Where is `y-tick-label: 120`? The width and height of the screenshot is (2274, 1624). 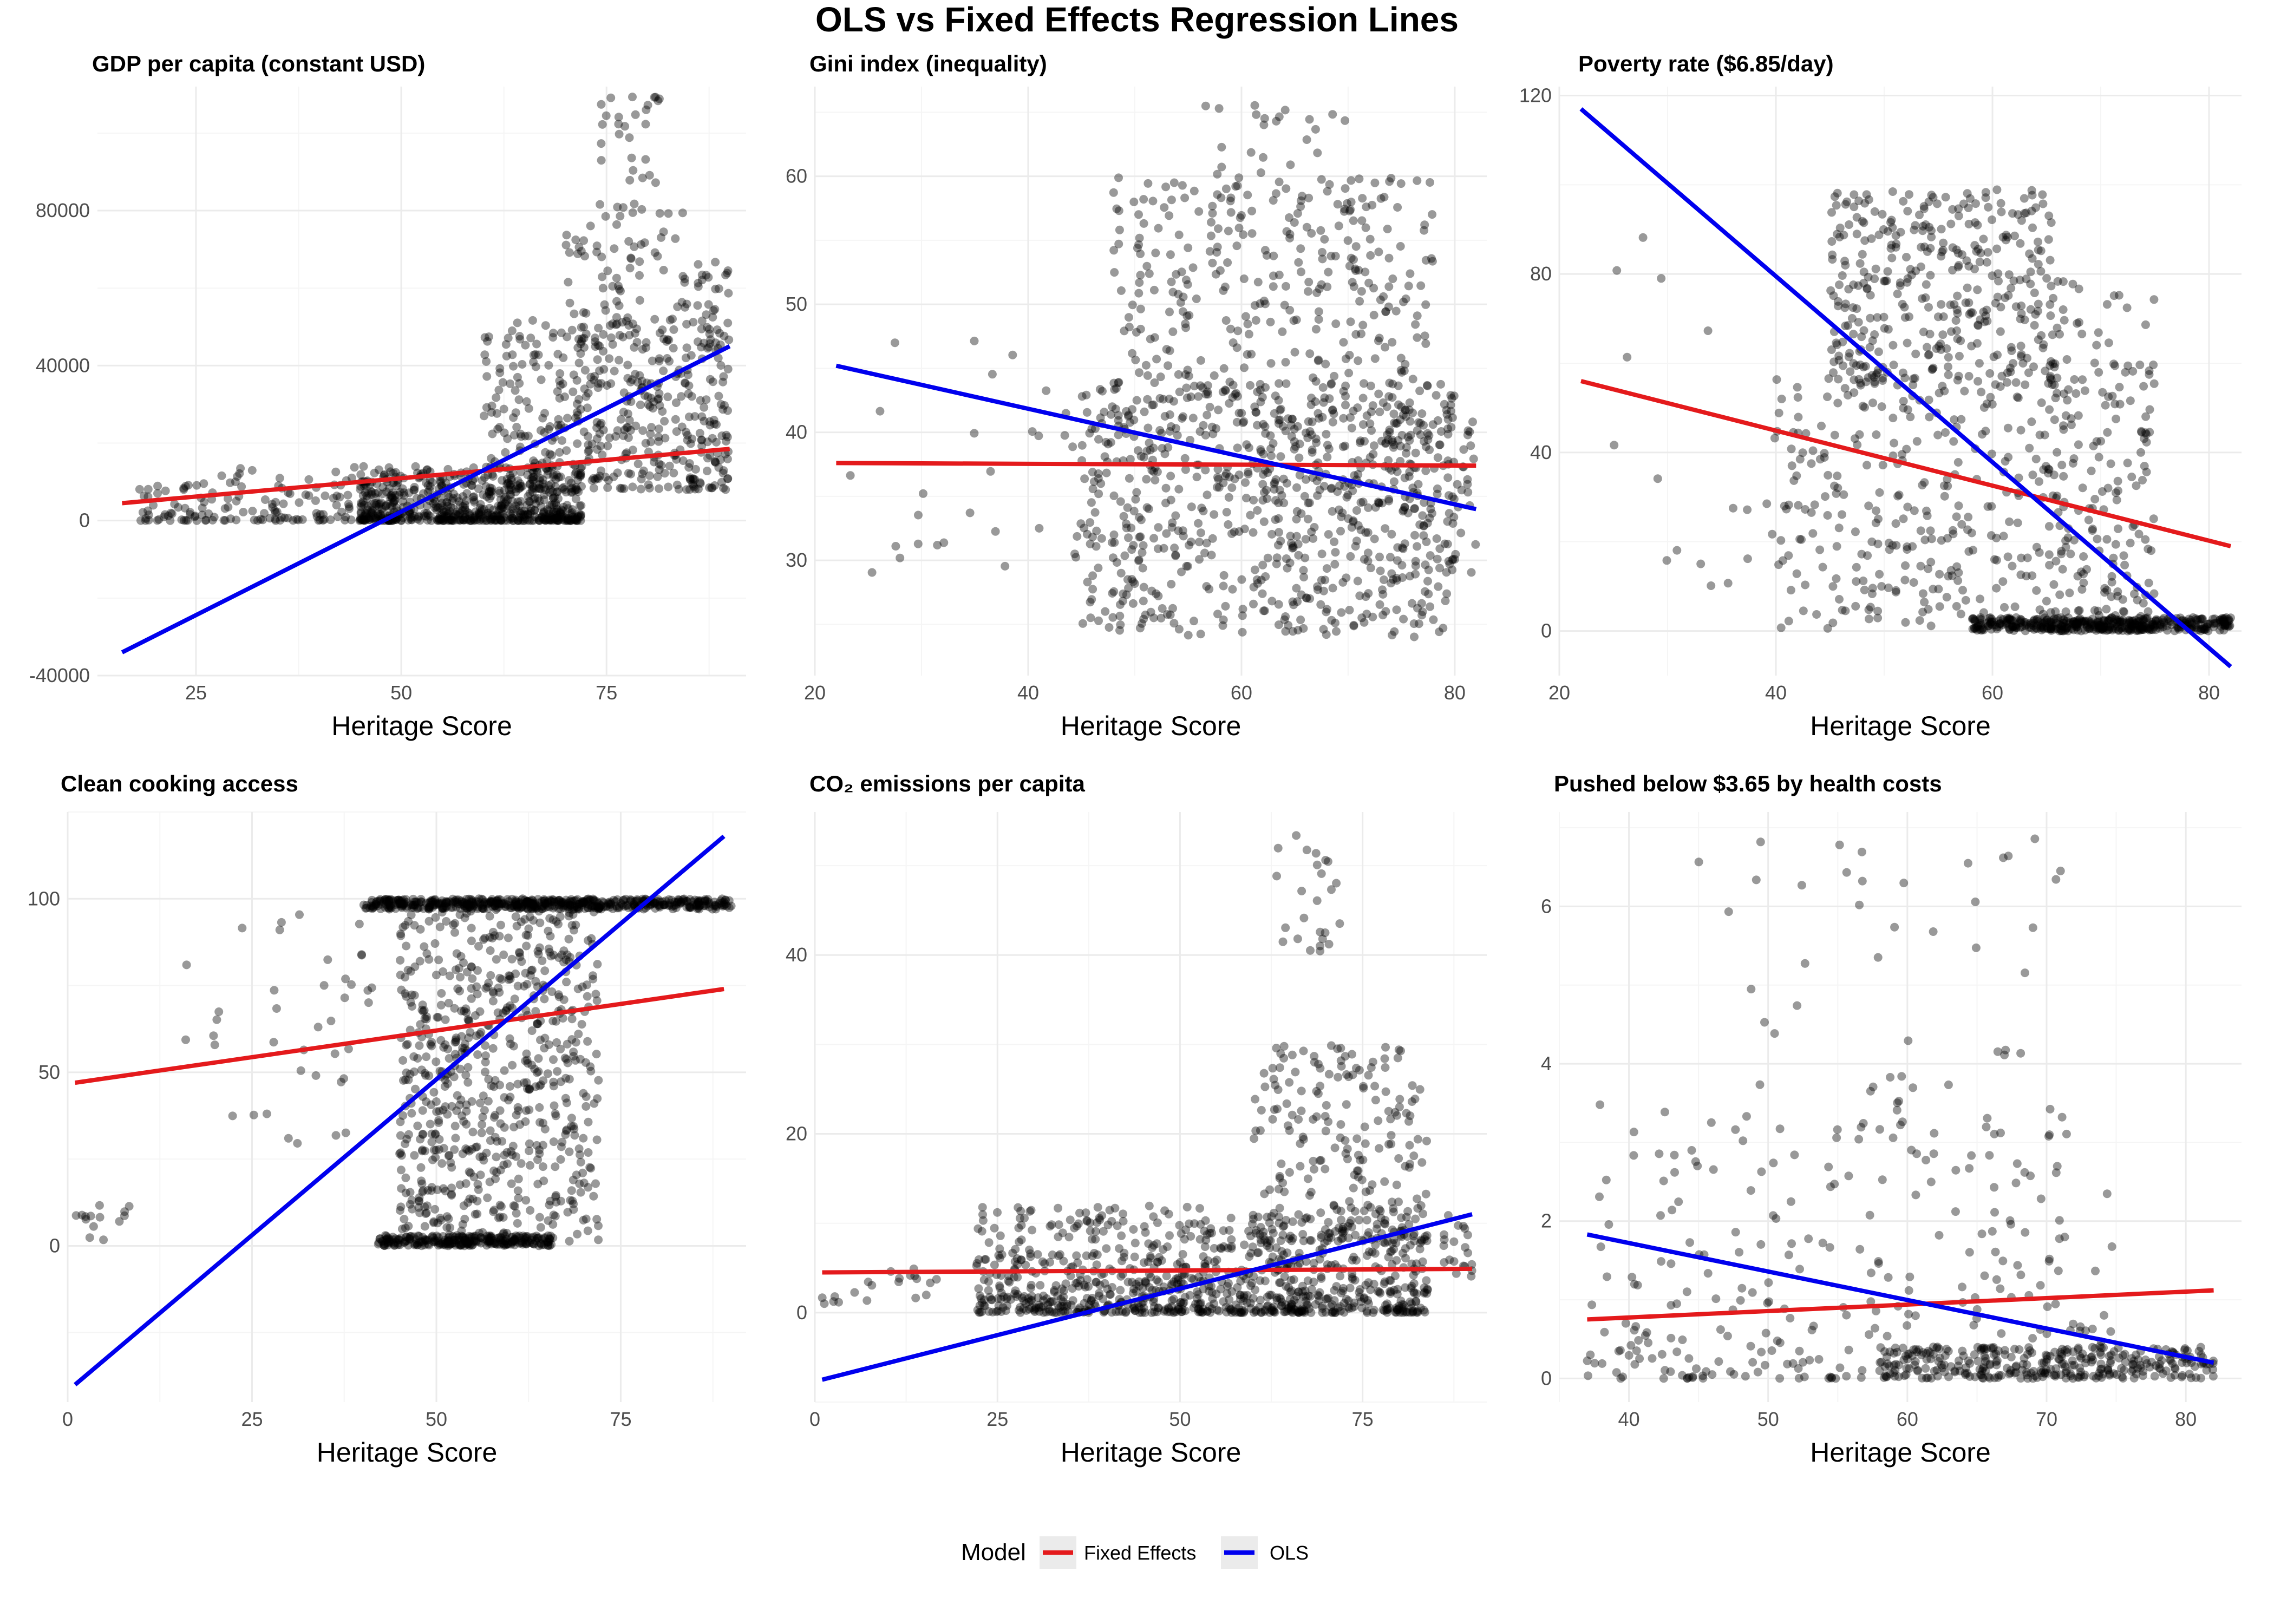 y-tick-label: 120 is located at coordinates (1536, 95).